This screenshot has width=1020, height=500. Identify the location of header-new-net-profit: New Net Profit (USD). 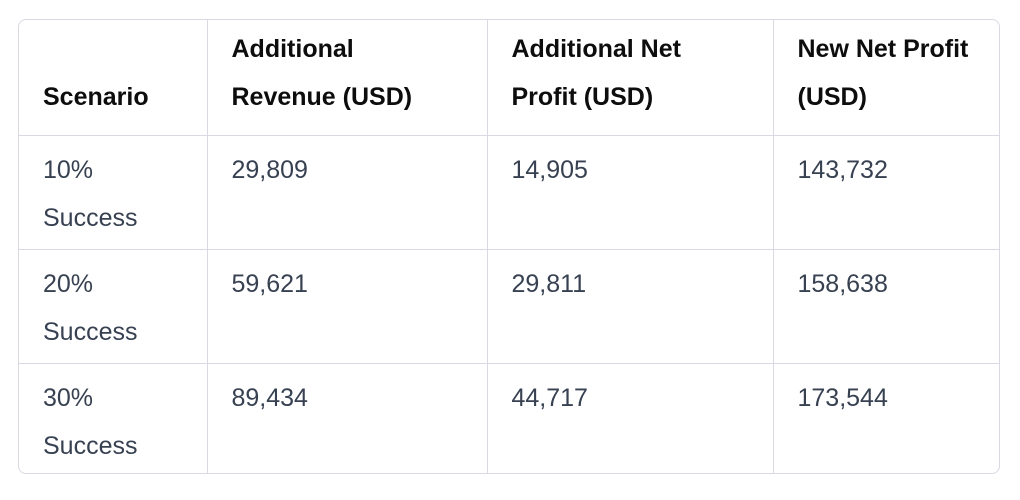
(886, 78).